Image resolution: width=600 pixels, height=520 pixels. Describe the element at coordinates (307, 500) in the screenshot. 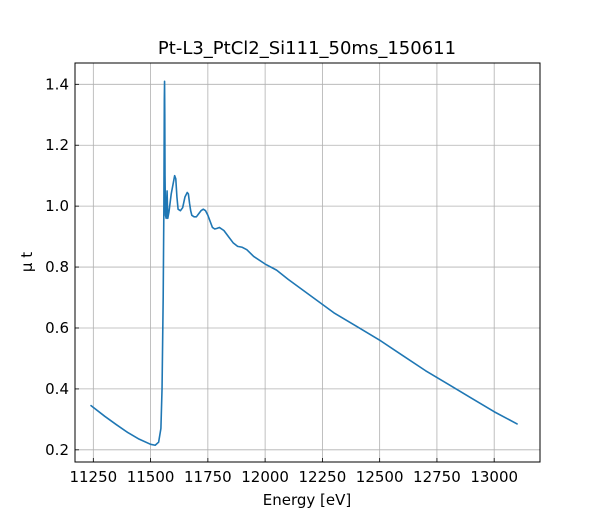

I see `x-axis-label: Energy [eV]` at that location.